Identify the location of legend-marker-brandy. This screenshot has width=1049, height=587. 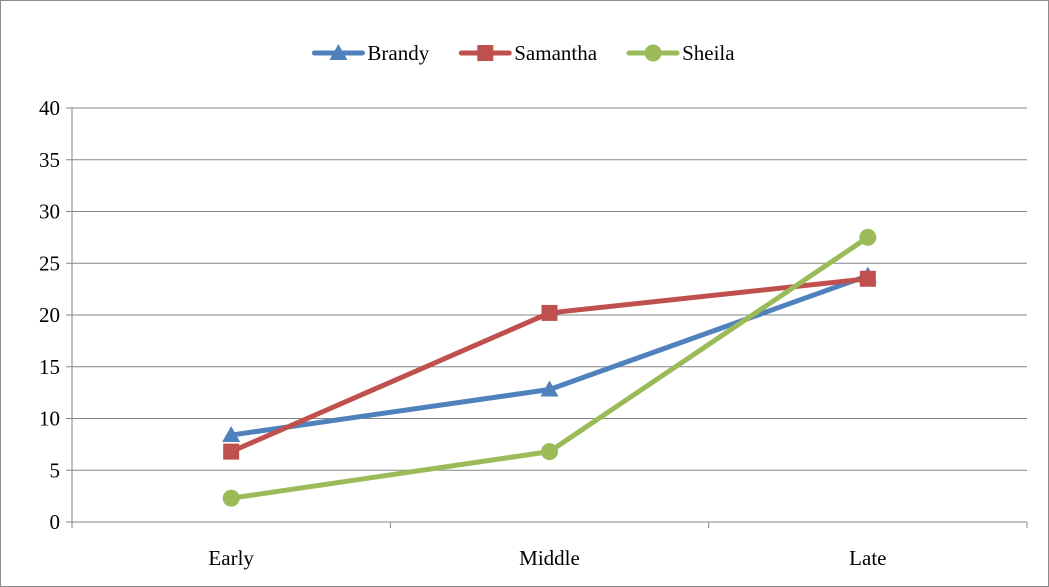
(338, 52).